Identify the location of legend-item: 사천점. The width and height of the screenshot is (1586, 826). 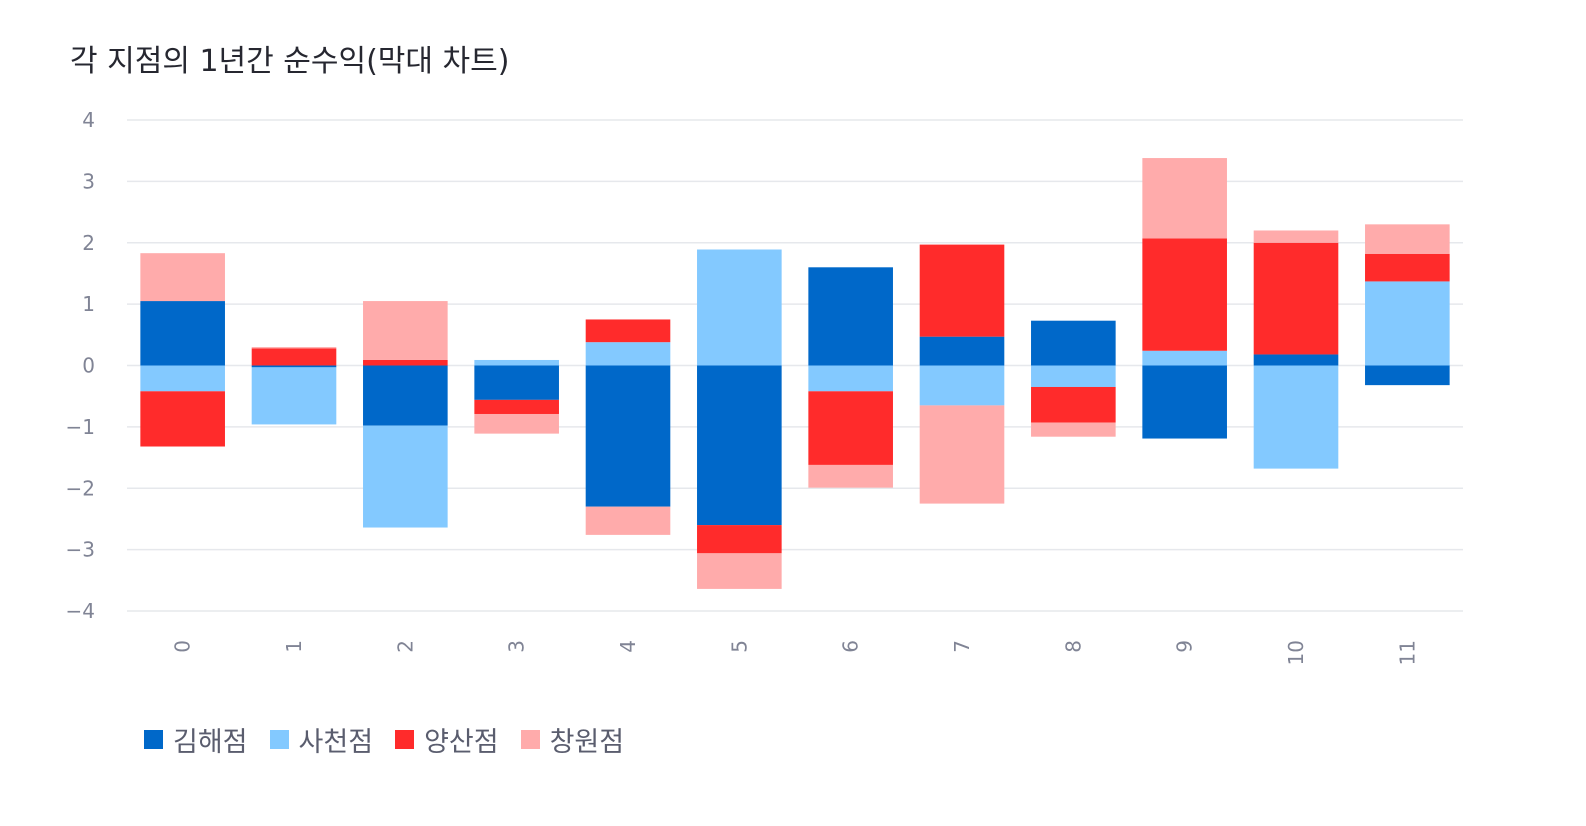
(321, 739).